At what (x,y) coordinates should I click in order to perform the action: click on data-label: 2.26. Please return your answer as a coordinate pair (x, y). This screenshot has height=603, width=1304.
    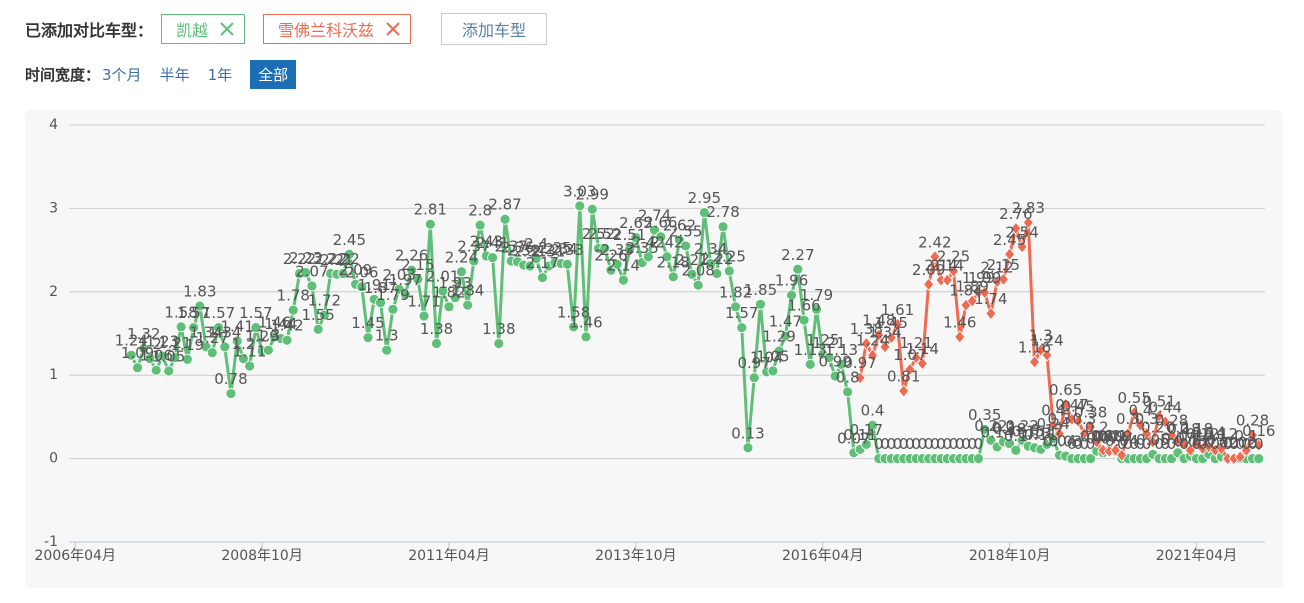
    Looking at the image, I should click on (610, 256).